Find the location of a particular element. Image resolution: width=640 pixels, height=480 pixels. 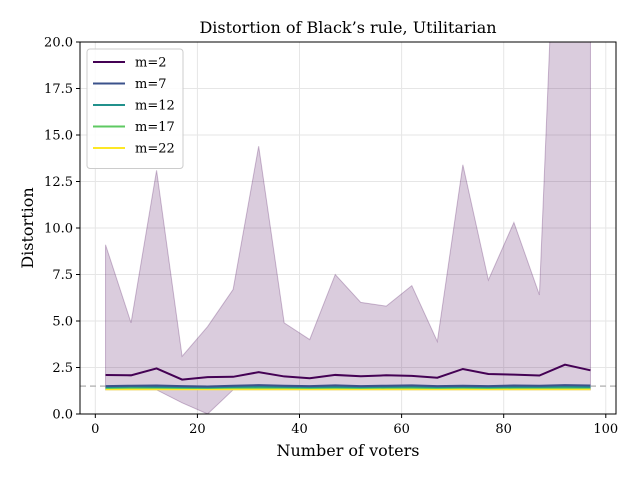

y-tick-label: 15.0 is located at coordinates (58, 136).